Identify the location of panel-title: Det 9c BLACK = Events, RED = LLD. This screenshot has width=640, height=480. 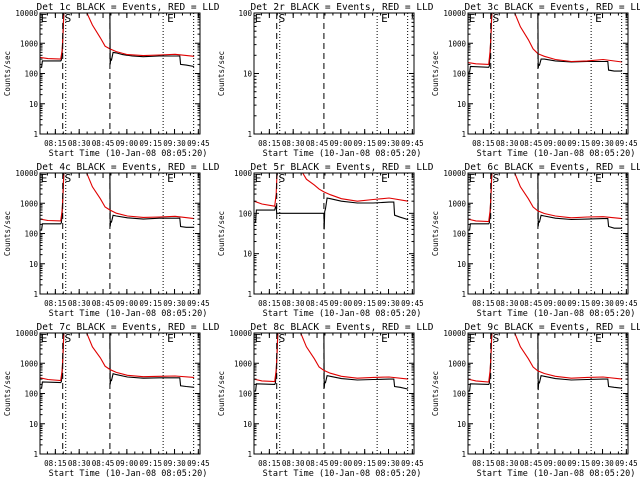
(552, 327).